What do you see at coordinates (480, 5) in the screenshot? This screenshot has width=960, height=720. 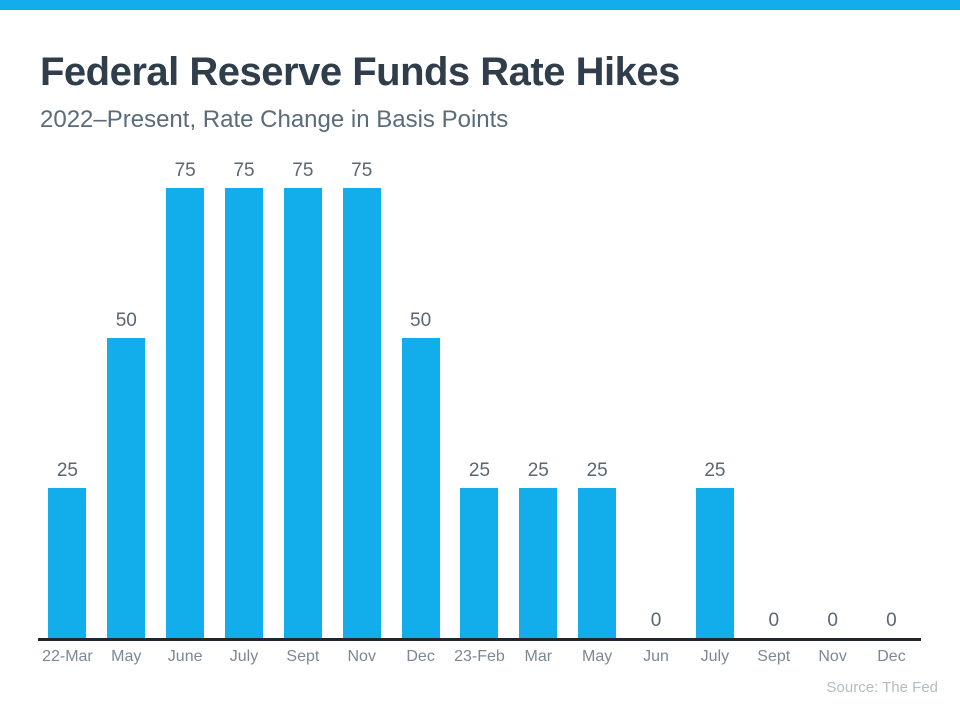 I see `top-accent-bar` at bounding box center [480, 5].